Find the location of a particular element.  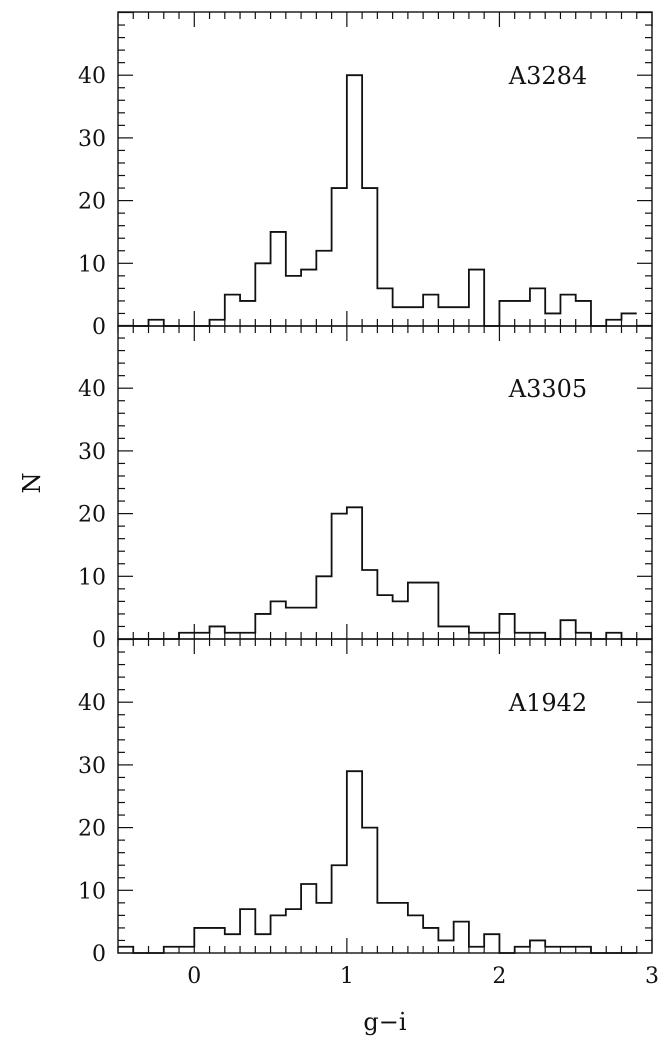

panel-label: A1942 is located at coordinates (547, 703).